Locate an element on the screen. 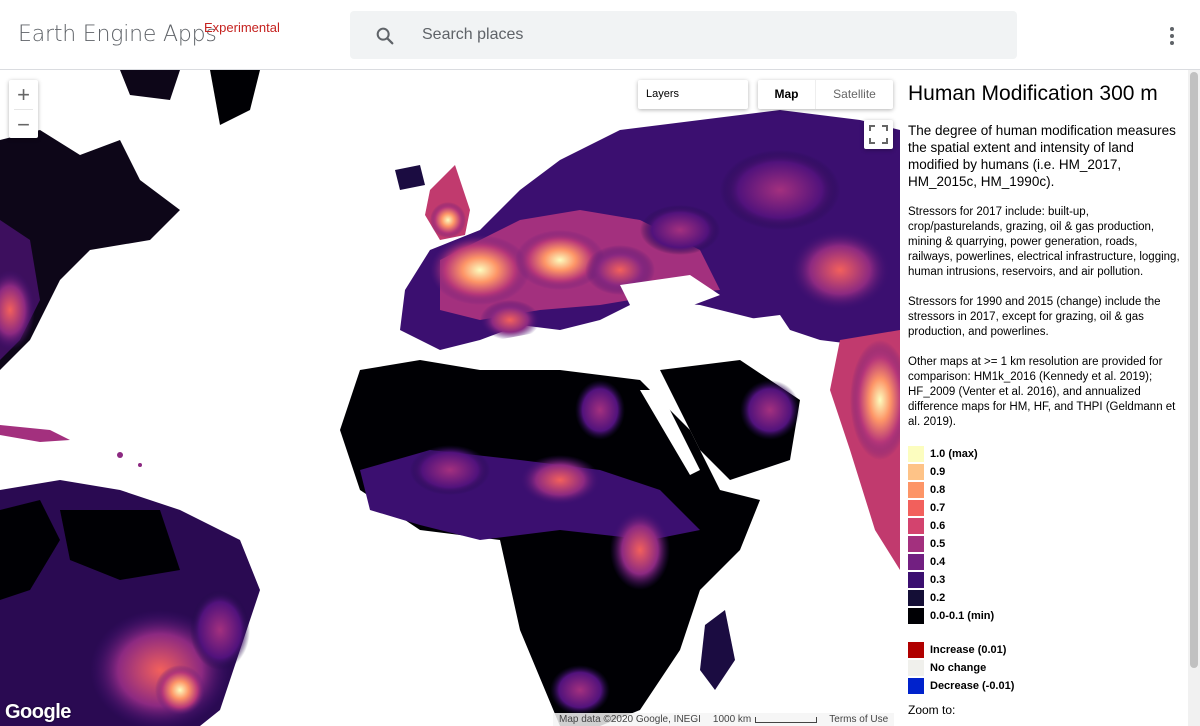 The width and height of the screenshot is (1200, 726). zoom-divider is located at coordinates (23, 109).